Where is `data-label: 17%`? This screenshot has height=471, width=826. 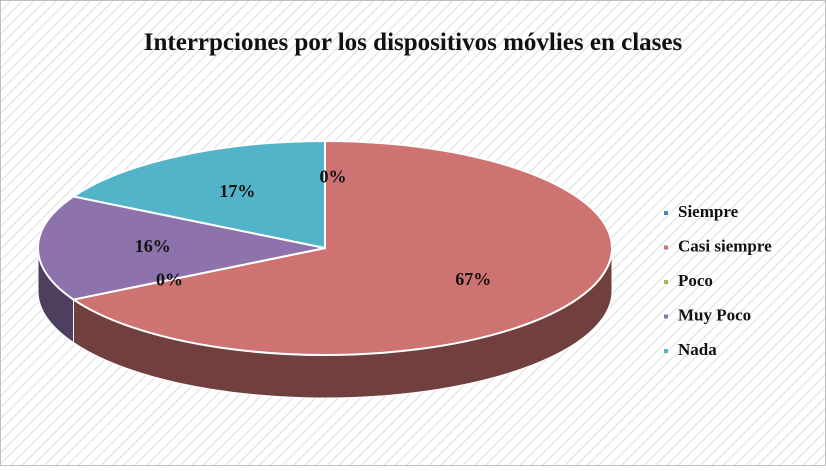
data-label: 17% is located at coordinates (237, 191).